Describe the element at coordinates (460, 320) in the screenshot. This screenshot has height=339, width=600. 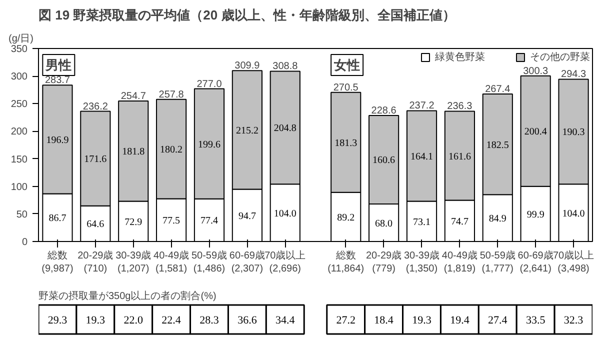
I see `text: 19.4` at that location.